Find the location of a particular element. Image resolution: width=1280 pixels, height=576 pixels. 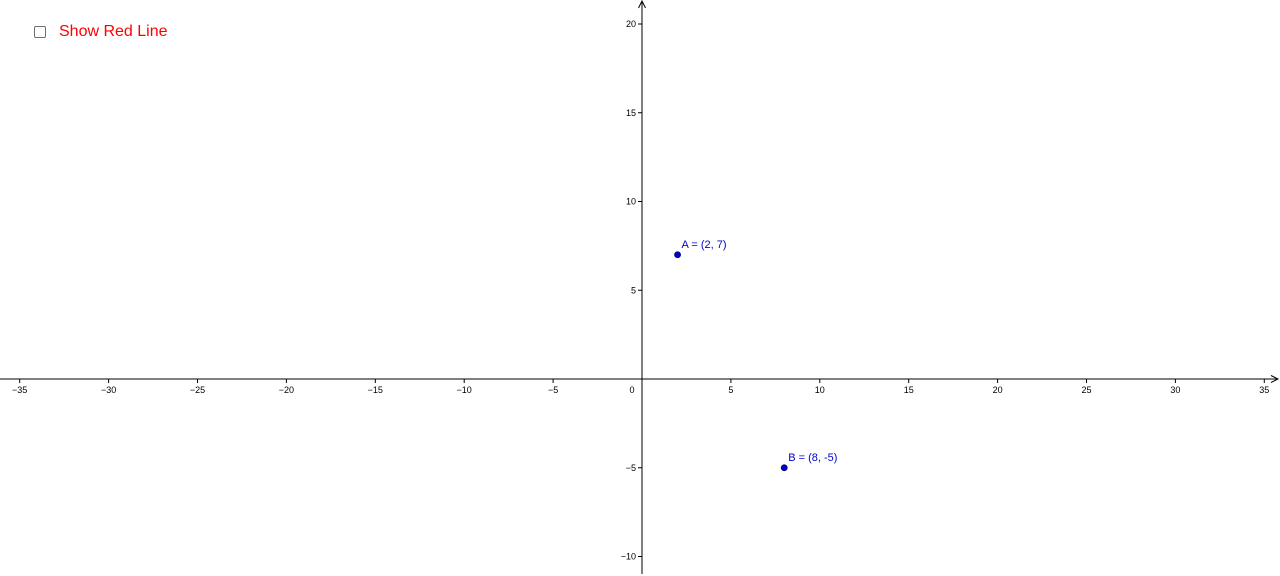

point-a is located at coordinates (677, 255).